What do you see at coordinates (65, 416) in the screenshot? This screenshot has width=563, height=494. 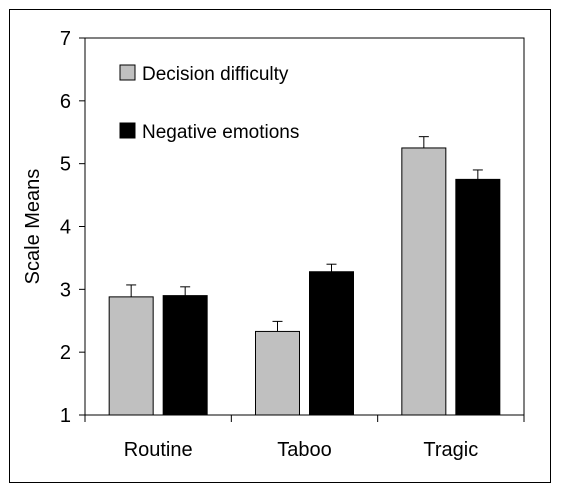 I see `y-tick-label: 1` at bounding box center [65, 416].